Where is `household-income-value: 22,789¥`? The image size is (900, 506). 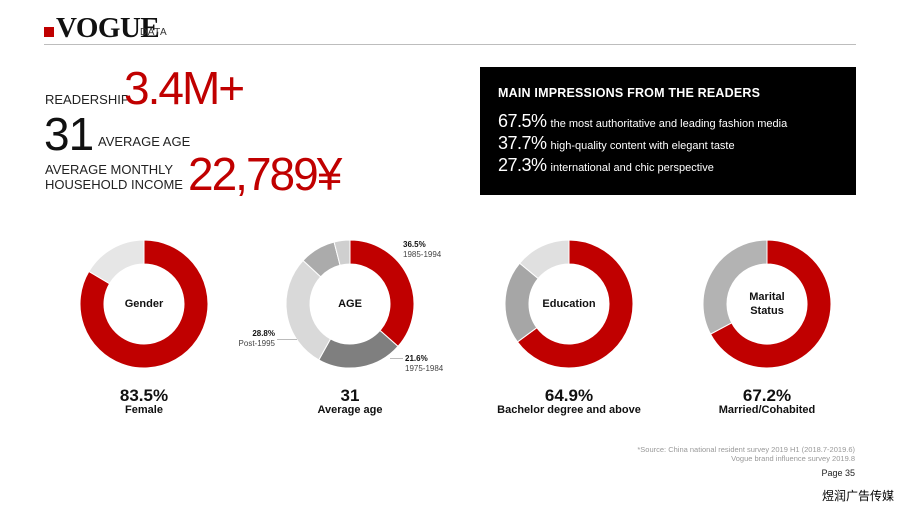 household-income-value: 22,789¥ is located at coordinates (265, 174).